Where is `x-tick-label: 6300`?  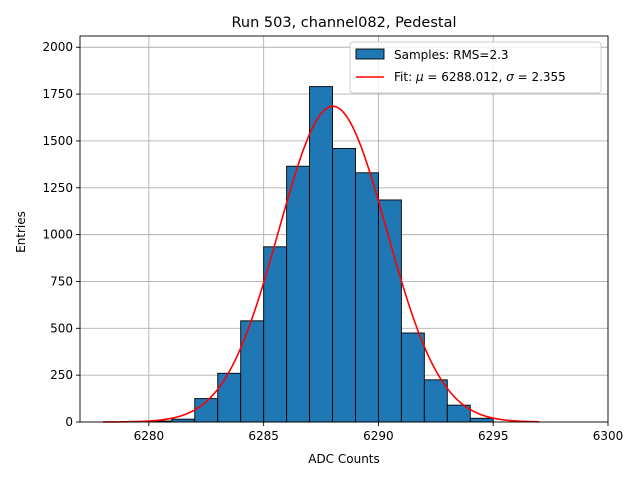
x-tick-label: 6300 is located at coordinates (608, 436).